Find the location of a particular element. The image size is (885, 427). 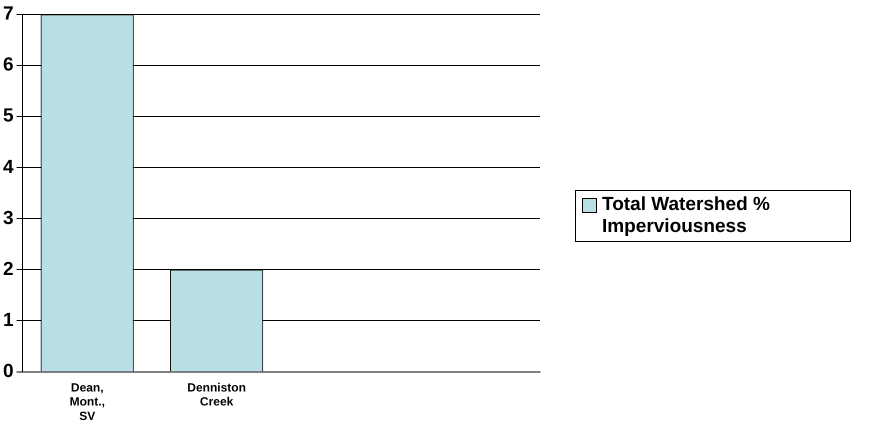

y-tick-label: 7 is located at coordinates (8, 14).